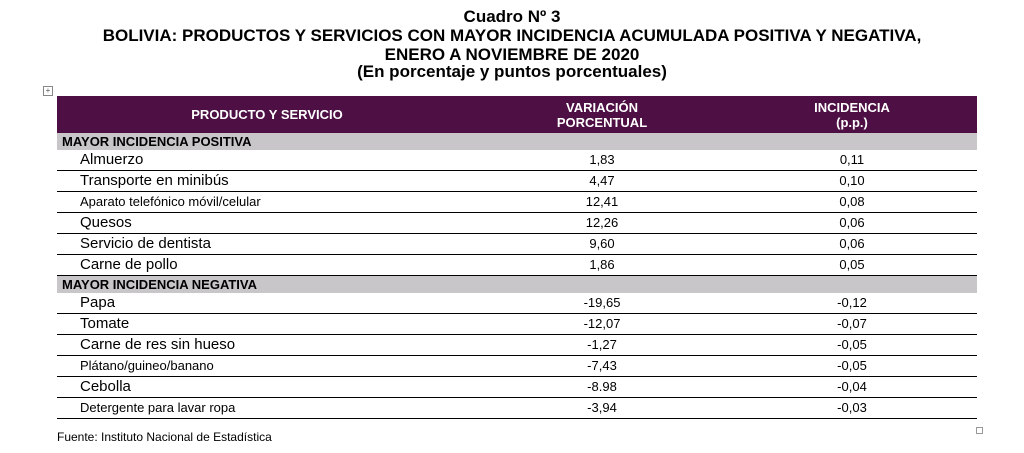  Describe the element at coordinates (267, 366) in the screenshot. I see `producto-cell: Plátano/guineo/banano` at that location.